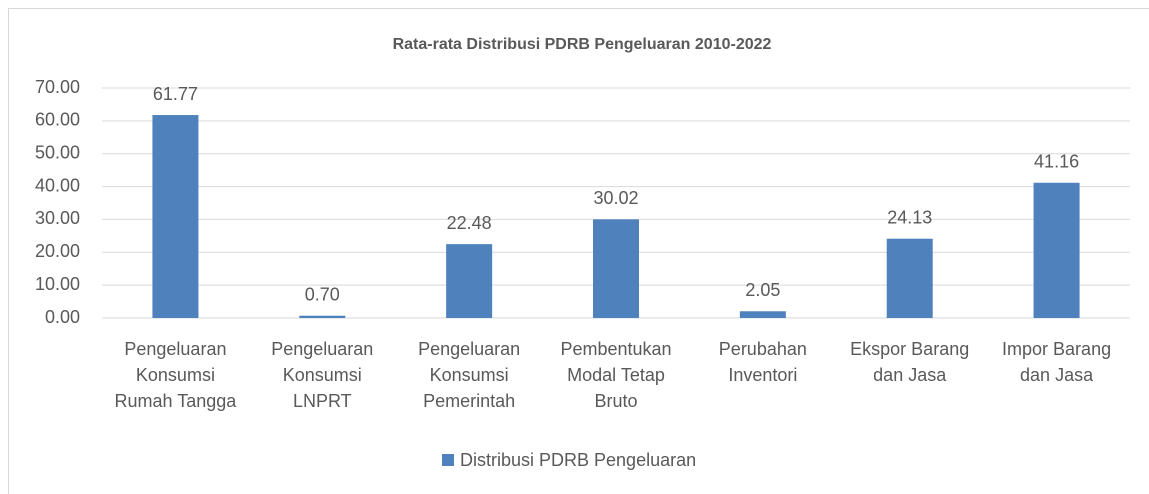 This screenshot has width=1149, height=494. What do you see at coordinates (910, 362) in the screenshot?
I see `x-tick-label: Ekspor Barang dan Jasa` at bounding box center [910, 362].